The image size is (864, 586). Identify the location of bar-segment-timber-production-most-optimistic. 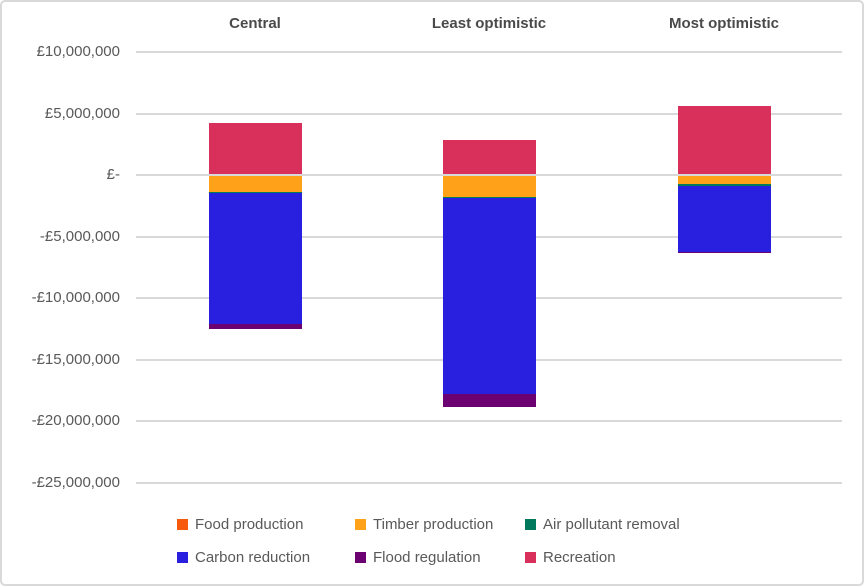
(724, 180).